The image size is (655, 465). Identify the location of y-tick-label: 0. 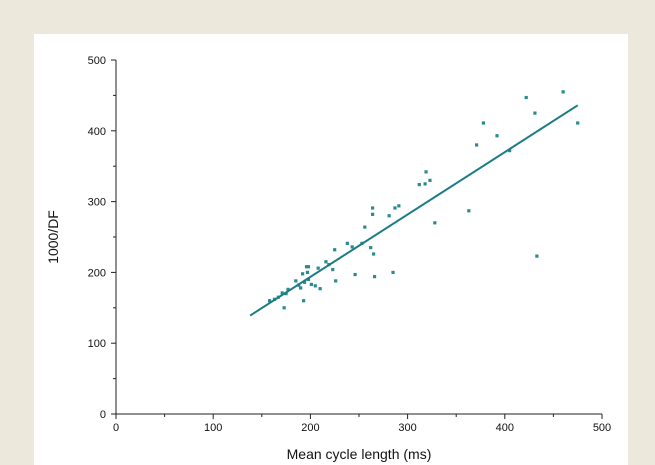
(103, 415).